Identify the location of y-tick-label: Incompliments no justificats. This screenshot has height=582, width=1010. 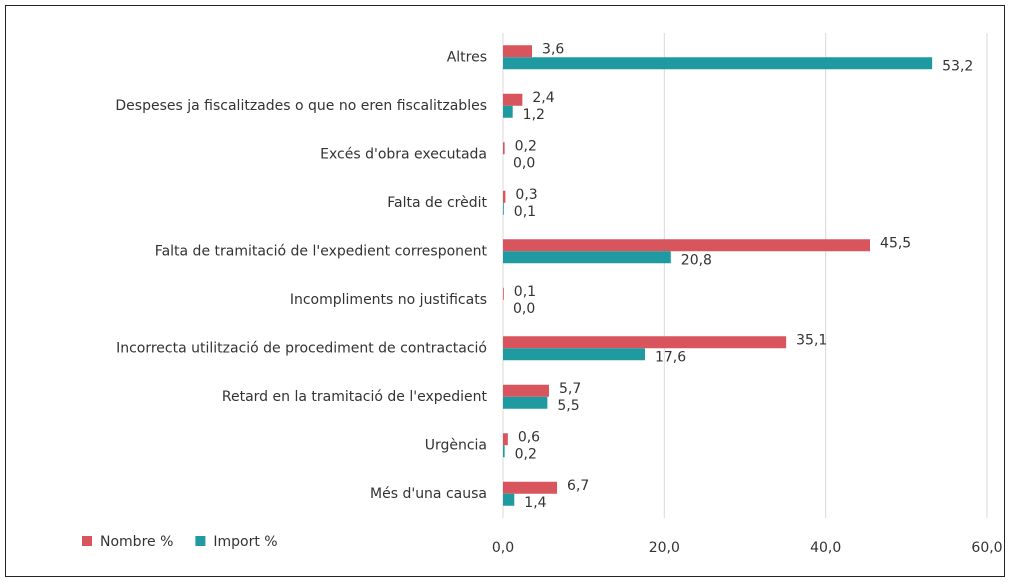
(388, 300).